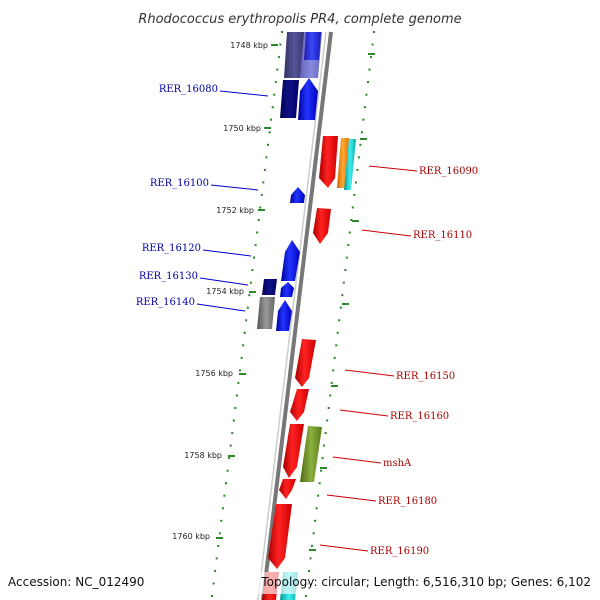  I want to click on scale-label-1760: 1760 kbp, so click(191, 536).